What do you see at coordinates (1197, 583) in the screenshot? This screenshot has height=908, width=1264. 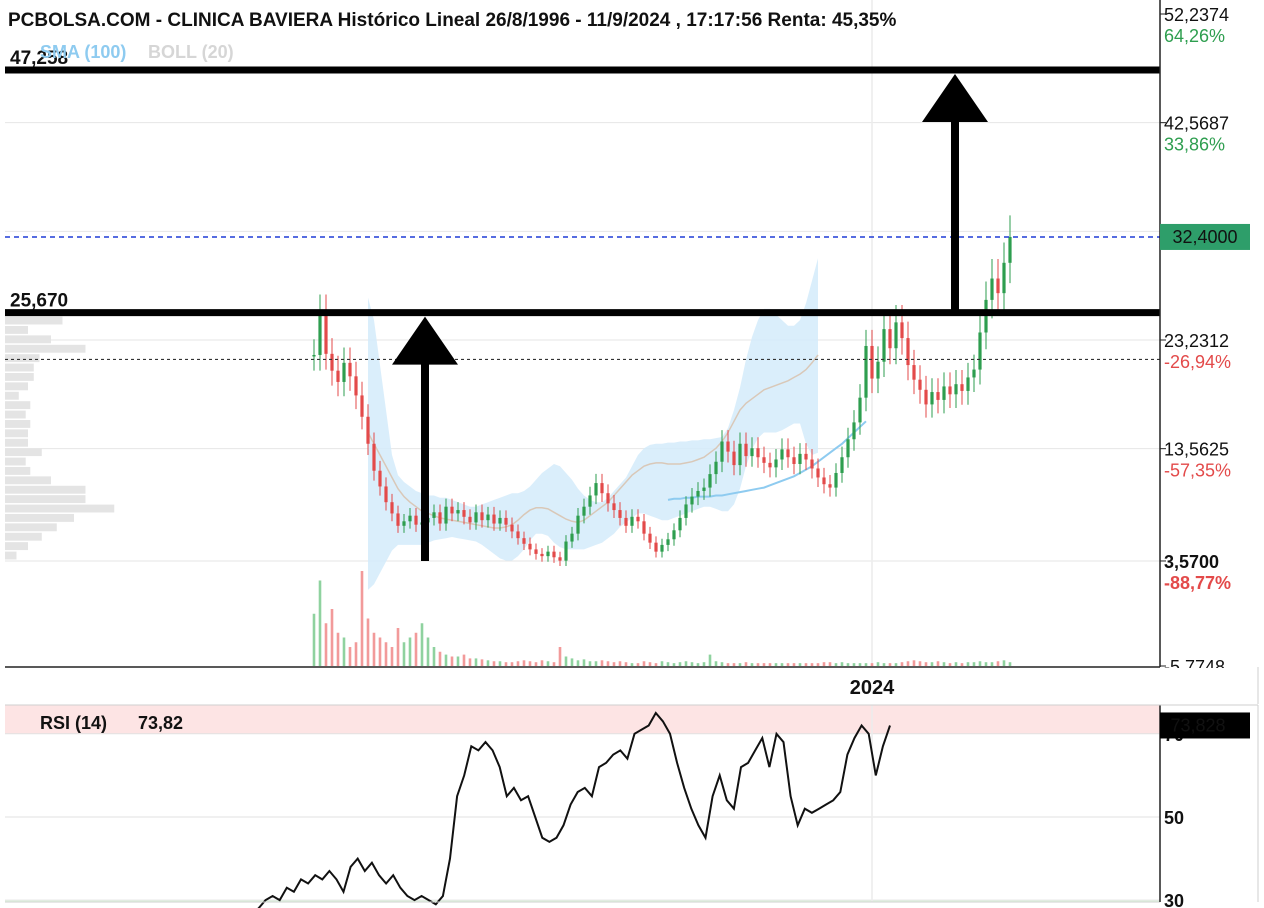 I see `y-pct-5: -88,77%` at bounding box center [1197, 583].